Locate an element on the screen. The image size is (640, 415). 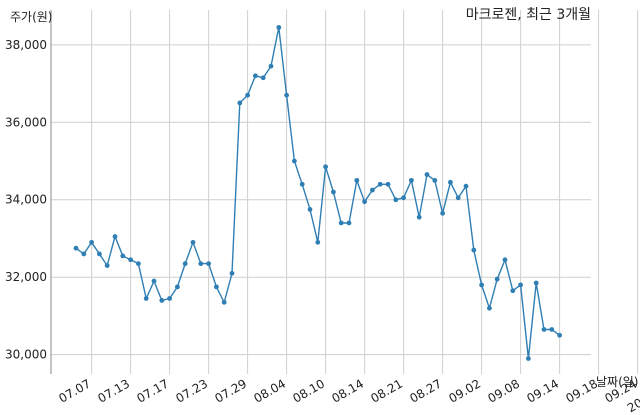
chart-title: 마크로젠, 최근 3개월 is located at coordinates (528, 15).